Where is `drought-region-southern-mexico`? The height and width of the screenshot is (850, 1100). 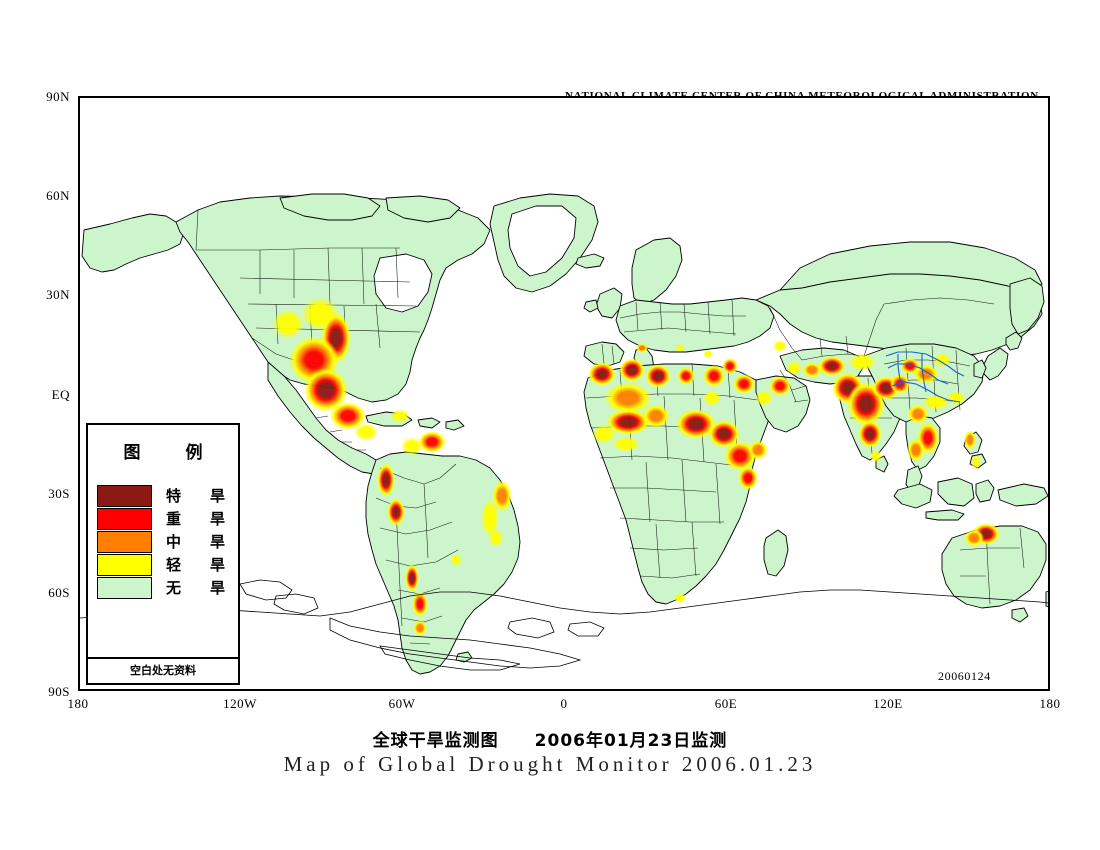
drought-region-southern-mexico is located at coordinates (348, 416).